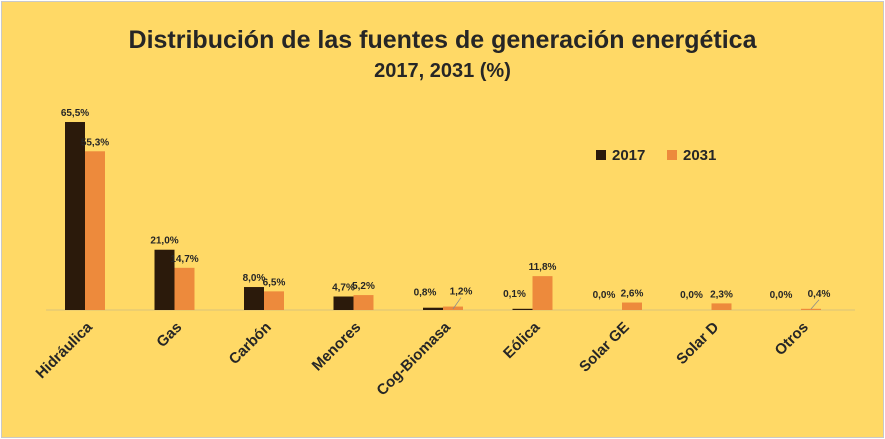 Image resolution: width=885 pixels, height=439 pixels. What do you see at coordinates (815, 304) in the screenshot?
I see `leader-line-otros` at bounding box center [815, 304].